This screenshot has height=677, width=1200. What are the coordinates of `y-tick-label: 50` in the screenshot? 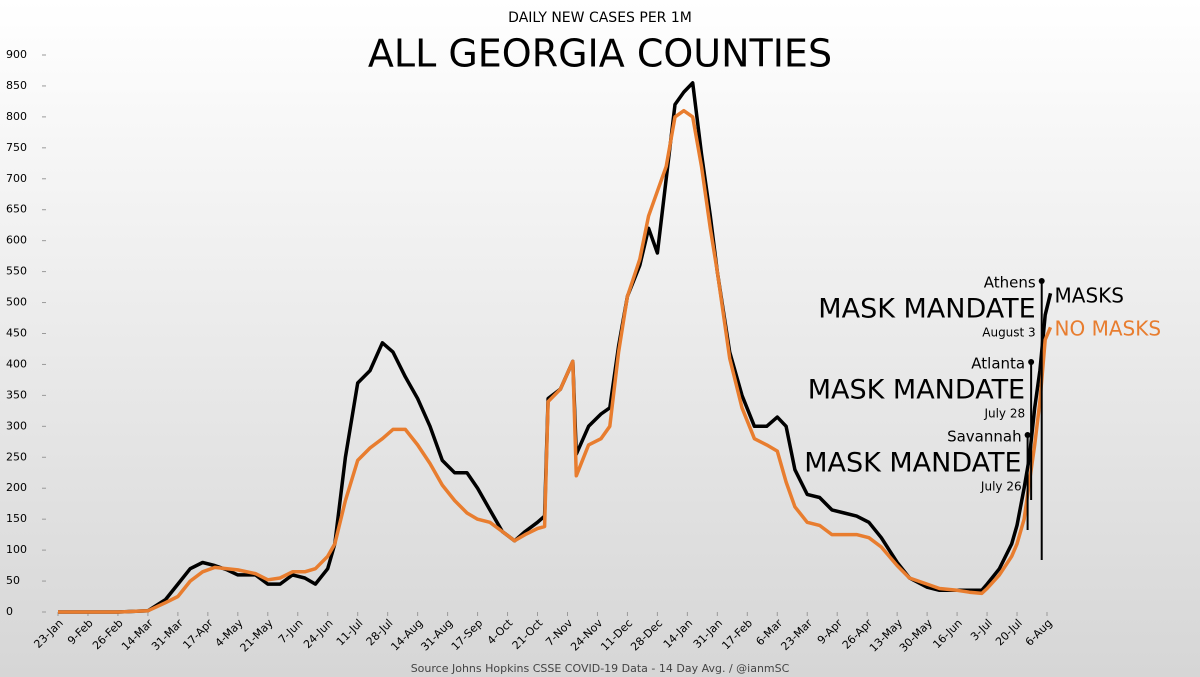 It's located at (13, 580).